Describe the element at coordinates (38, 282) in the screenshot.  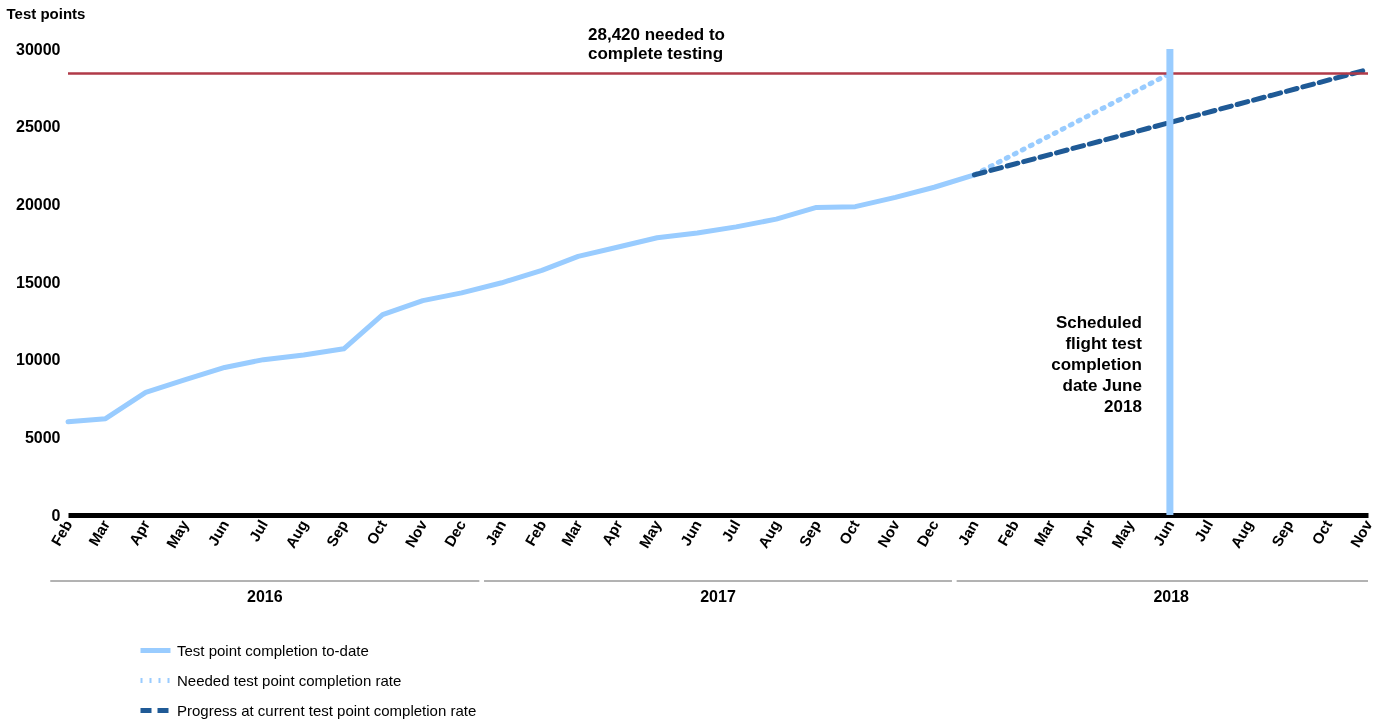
I see `y-tick-label: 15000` at that location.